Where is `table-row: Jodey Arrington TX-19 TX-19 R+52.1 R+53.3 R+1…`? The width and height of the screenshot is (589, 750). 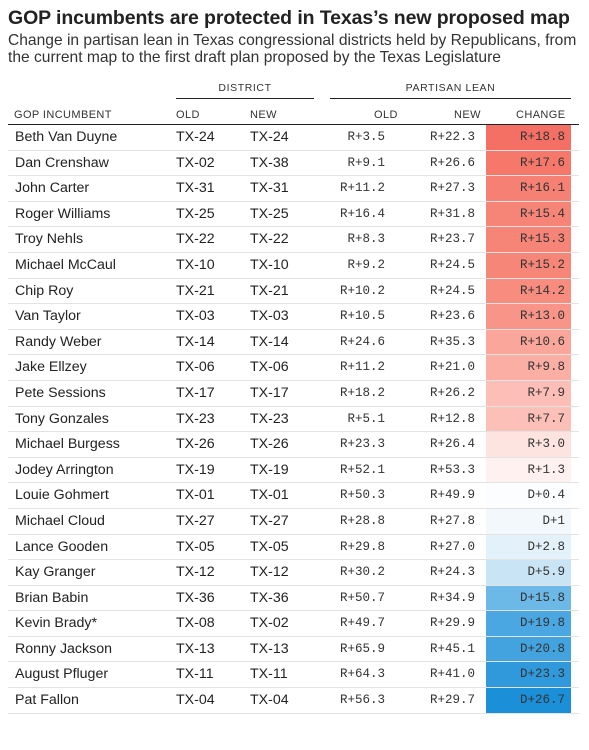
table-row: Jodey Arrington TX-19 TX-19 R+52.1 R+53.3 R+1… is located at coordinates (293, 470).